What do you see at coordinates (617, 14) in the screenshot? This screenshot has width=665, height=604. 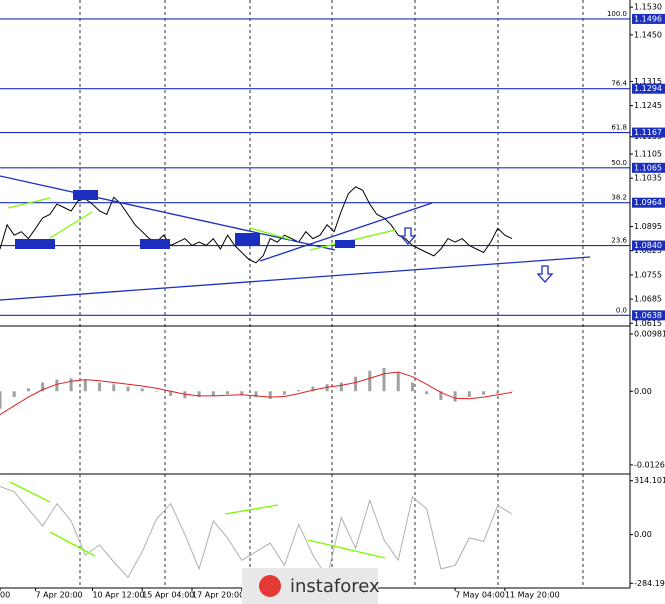 I see `fib-level-label: 100.0` at bounding box center [617, 14].